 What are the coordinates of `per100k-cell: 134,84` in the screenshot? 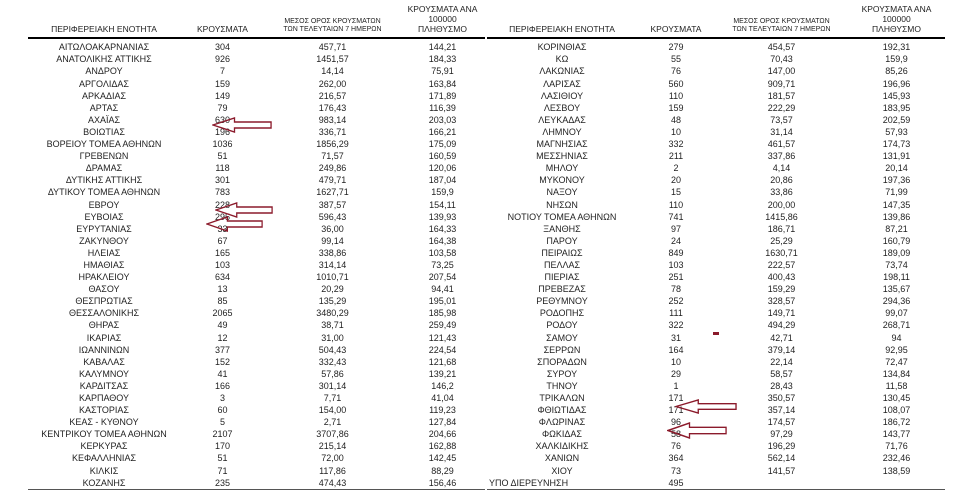 It's located at (896, 373).